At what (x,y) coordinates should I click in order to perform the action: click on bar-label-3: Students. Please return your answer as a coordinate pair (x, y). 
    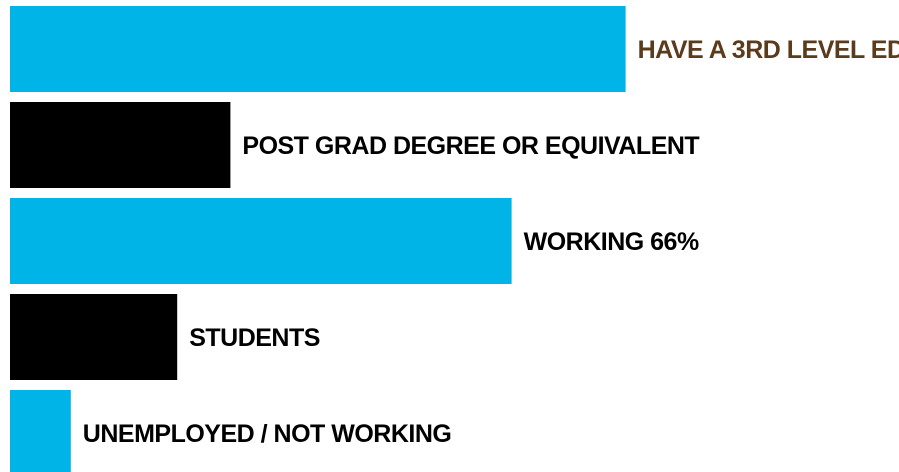
    Looking at the image, I should click on (254, 338).